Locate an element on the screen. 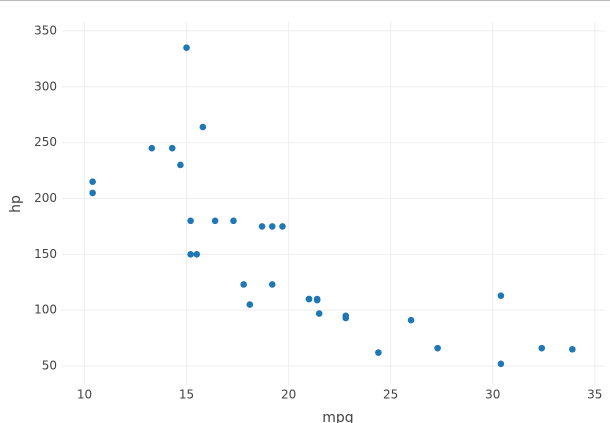 Image resolution: width=610 pixels, height=423 pixels. y-tick-label: 250 is located at coordinates (45, 142).